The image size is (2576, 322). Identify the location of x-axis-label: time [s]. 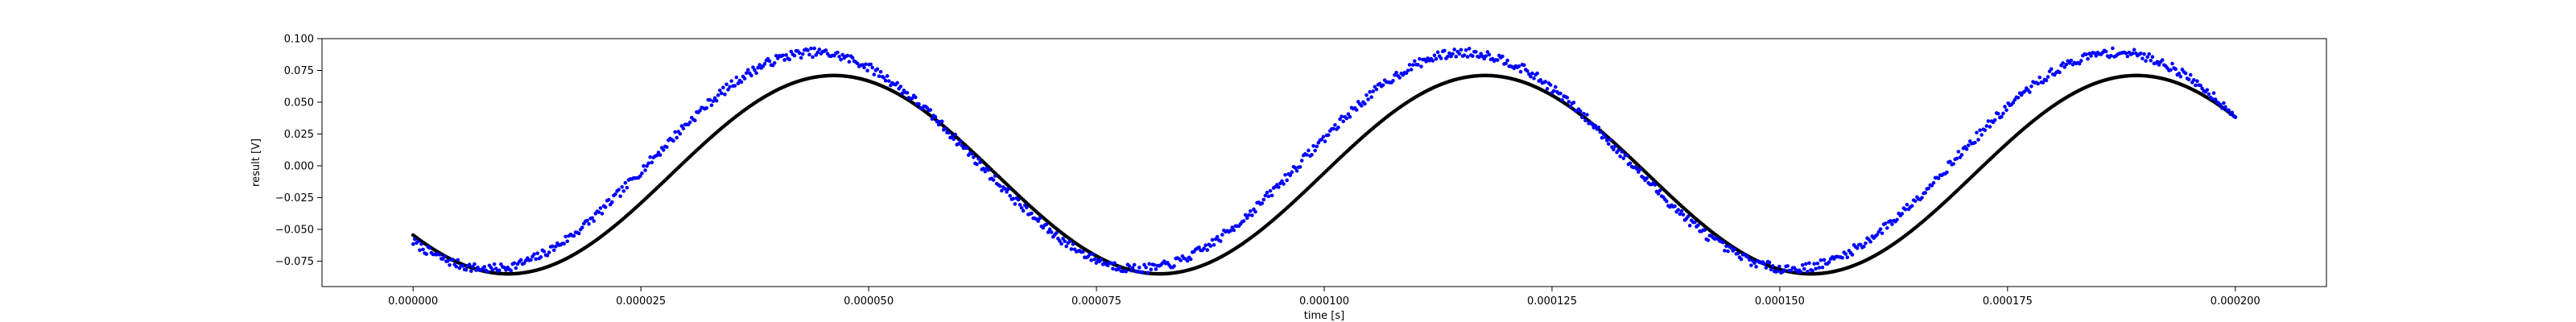
(1324, 316).